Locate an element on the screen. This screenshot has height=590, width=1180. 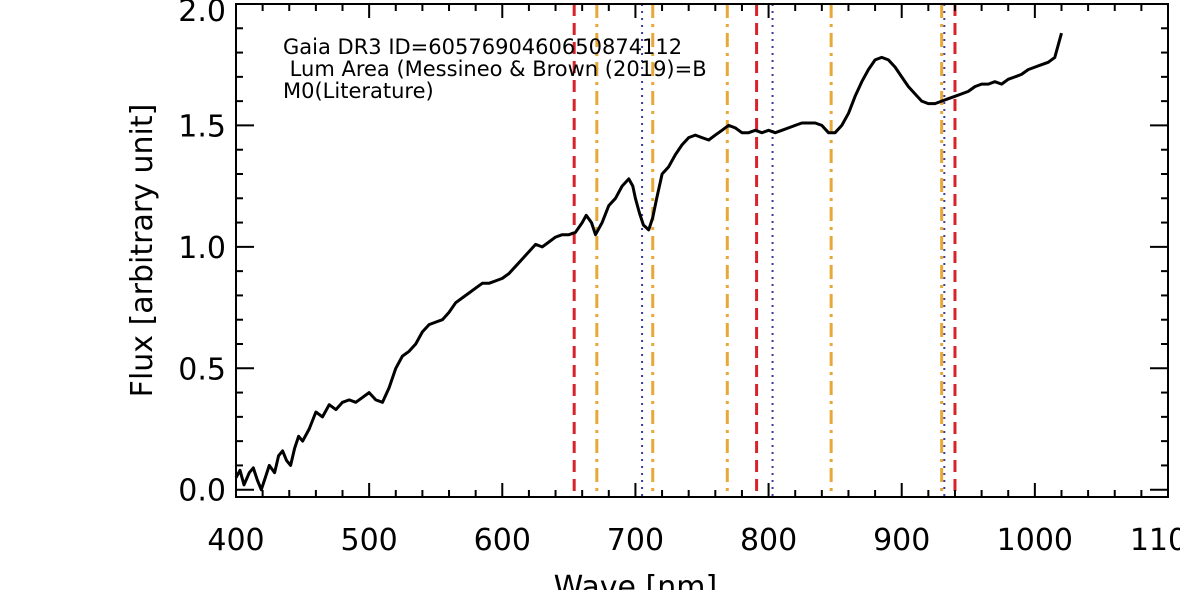
x-tick-label: 500 is located at coordinates (369, 540).